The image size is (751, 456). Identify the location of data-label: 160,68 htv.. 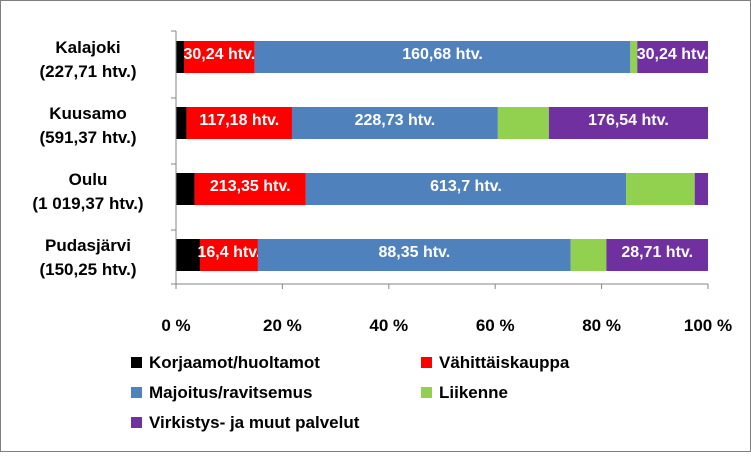
(442, 54).